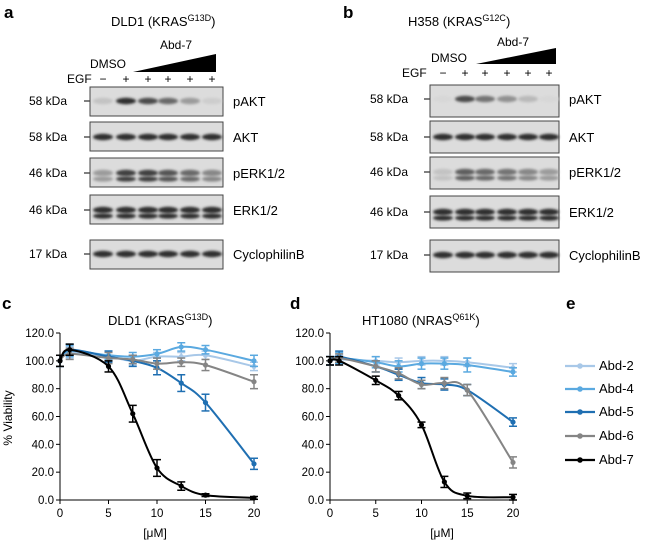  I want to click on kda-label: 46 kDa, so click(48, 173).